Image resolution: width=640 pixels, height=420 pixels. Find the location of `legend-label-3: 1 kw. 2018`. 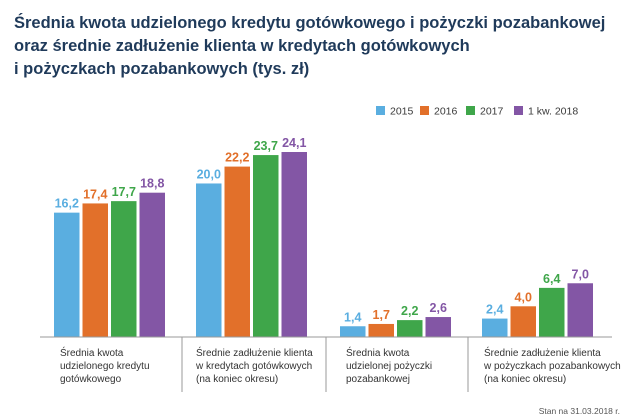

legend-label-3: 1 kw. 2018 is located at coordinates (553, 112).